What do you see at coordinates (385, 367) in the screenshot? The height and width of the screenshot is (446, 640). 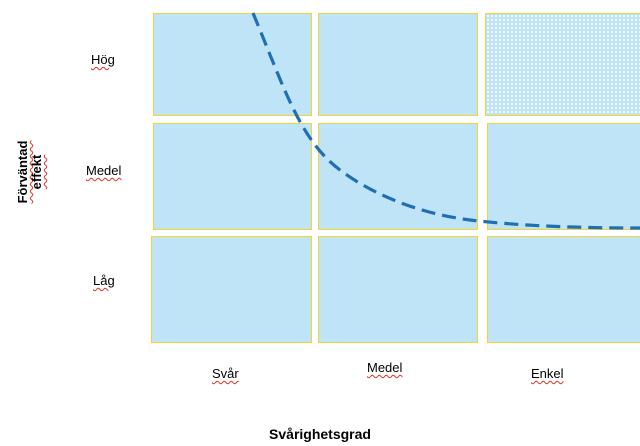 I see `col-label-medel: Medel` at bounding box center [385, 367].